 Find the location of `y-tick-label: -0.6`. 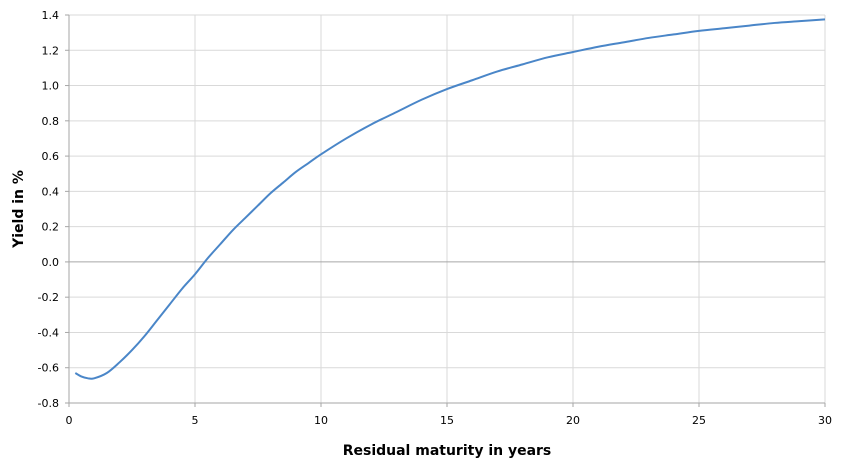

y-tick-label: -0.6 is located at coordinates (48, 368).